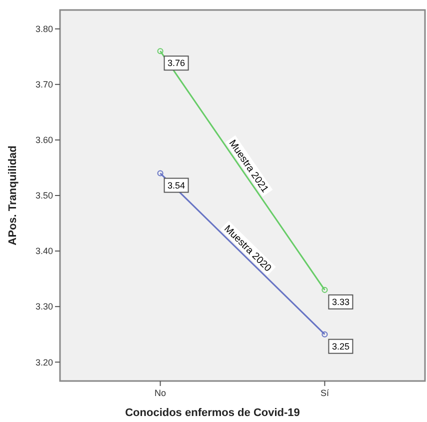 The image size is (427, 422). What do you see at coordinates (44, 140) in the screenshot?
I see `y-tick-label: 3.60` at bounding box center [44, 140].